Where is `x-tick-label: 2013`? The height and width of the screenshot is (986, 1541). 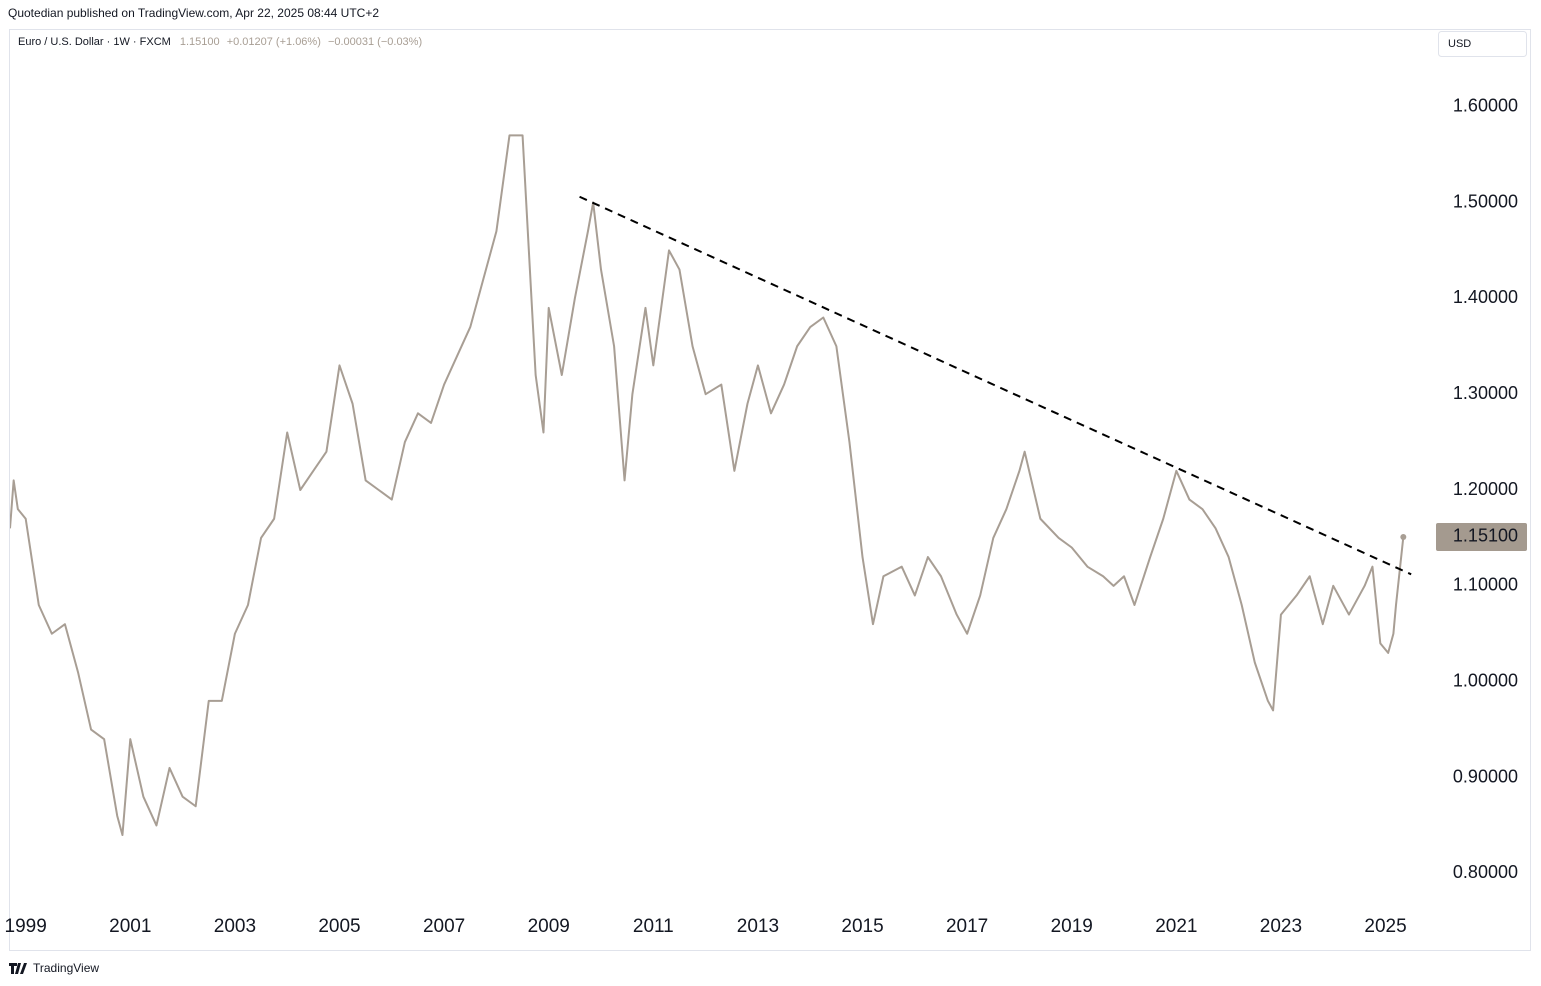 x-tick-label: 2013 is located at coordinates (758, 926).